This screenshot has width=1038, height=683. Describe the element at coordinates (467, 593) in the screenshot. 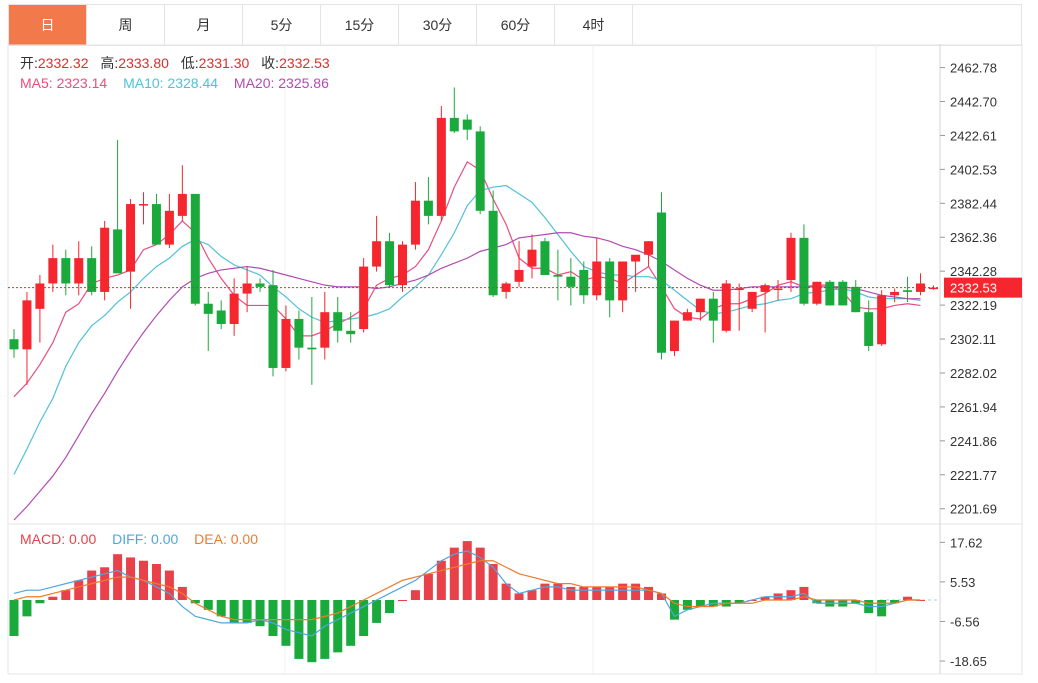

I see `macd-lines` at that location.